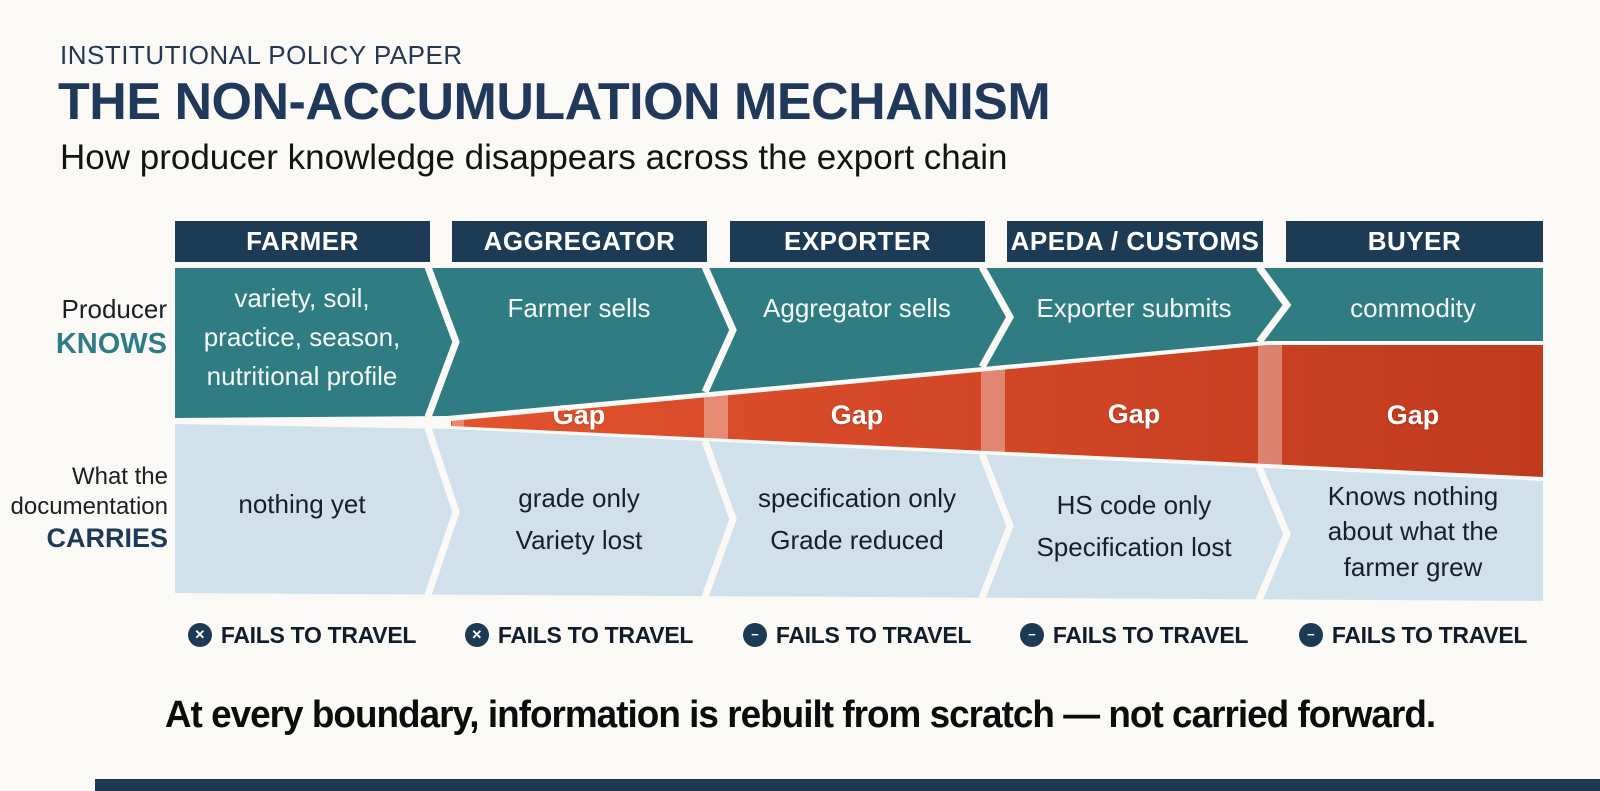 The height and width of the screenshot is (791, 1600). Describe the element at coordinates (554, 102) in the screenshot. I see `page-title: THE NON-ACCUMULATION MECHANISM` at that location.